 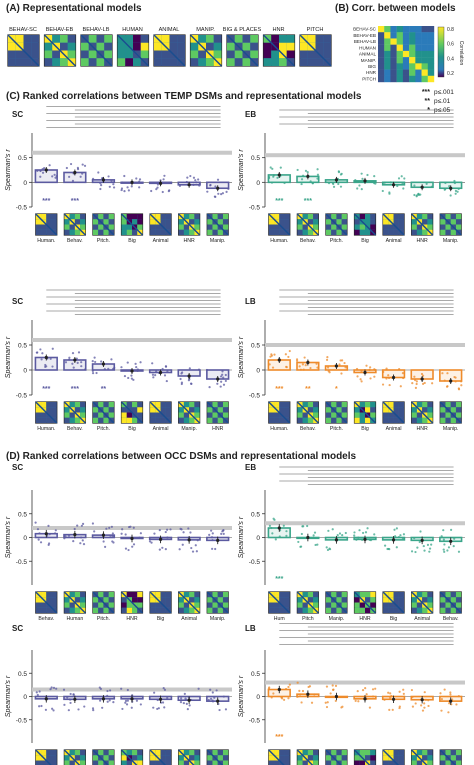 I want to click on category-label: Behav., so click(x=46, y=619).